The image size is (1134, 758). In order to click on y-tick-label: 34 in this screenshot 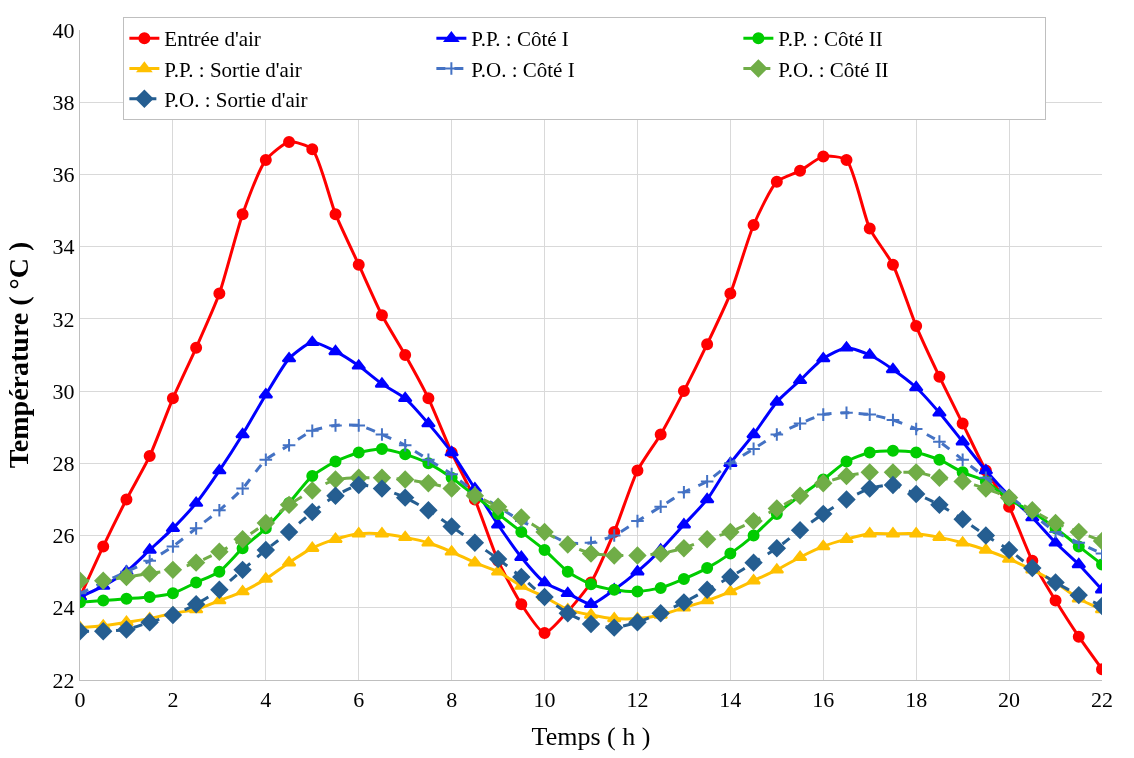, I will do `click(63, 247)`.